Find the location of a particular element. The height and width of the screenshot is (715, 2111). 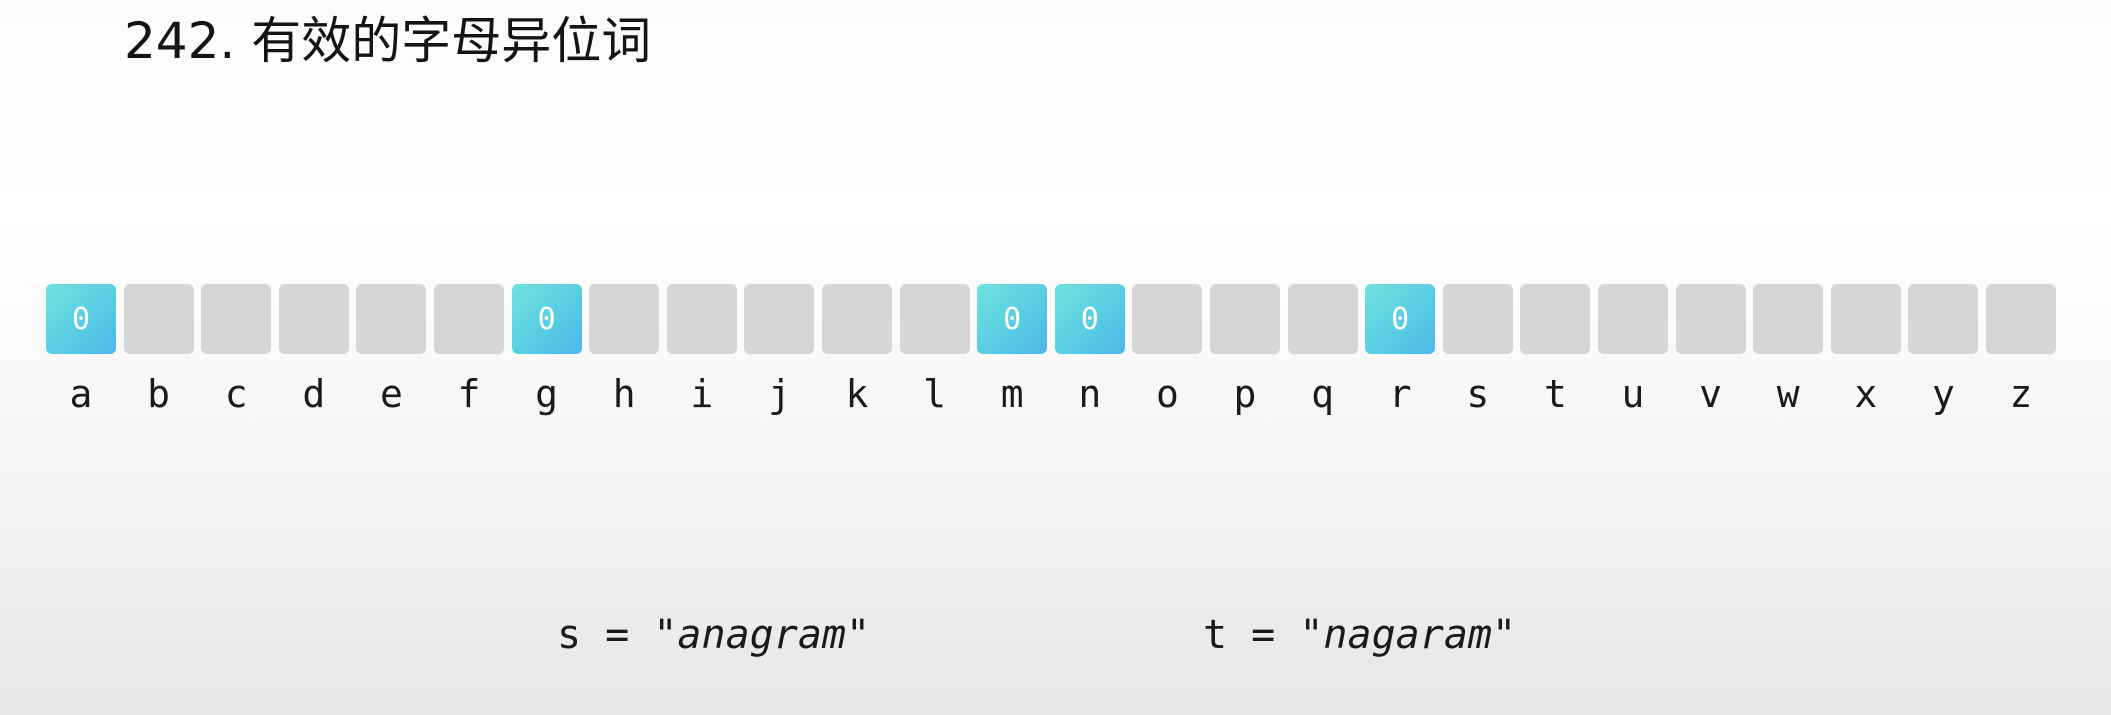

string-t-prefix: t = is located at coordinates (1251, 635).